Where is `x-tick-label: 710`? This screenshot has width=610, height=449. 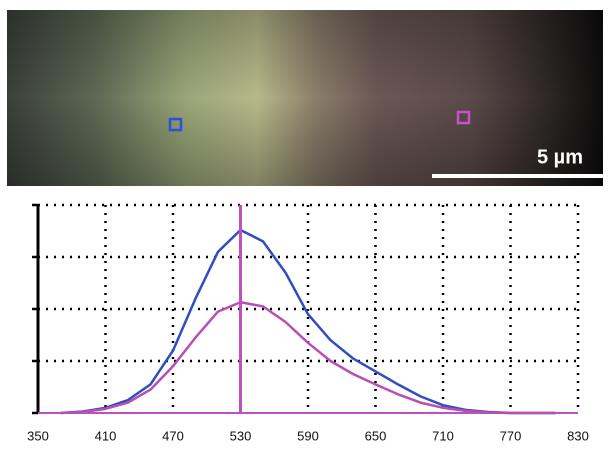 x-tick-label: 710 is located at coordinates (443, 435).